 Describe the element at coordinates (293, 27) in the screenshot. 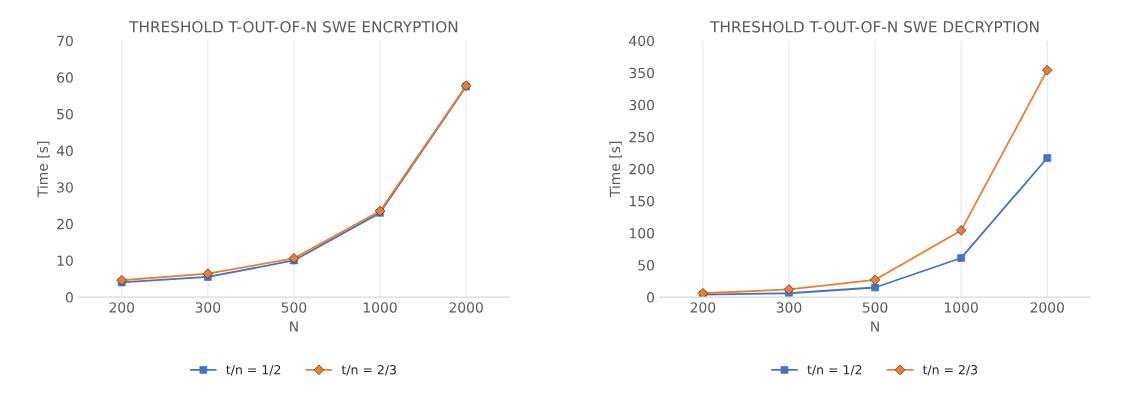

I see `chart-title: THRESHOLD T-OUT-OF-N SWE ENCRYPTION` at that location.